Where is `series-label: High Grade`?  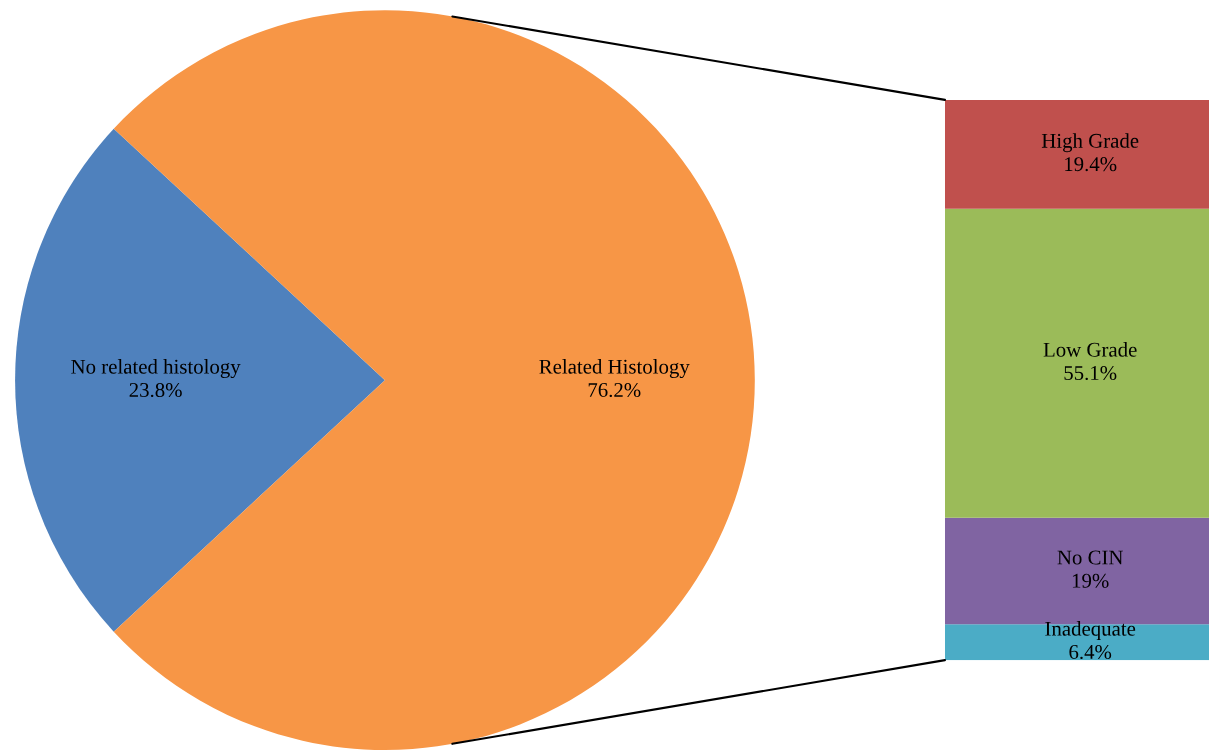 series-label: High Grade is located at coordinates (1090, 143).